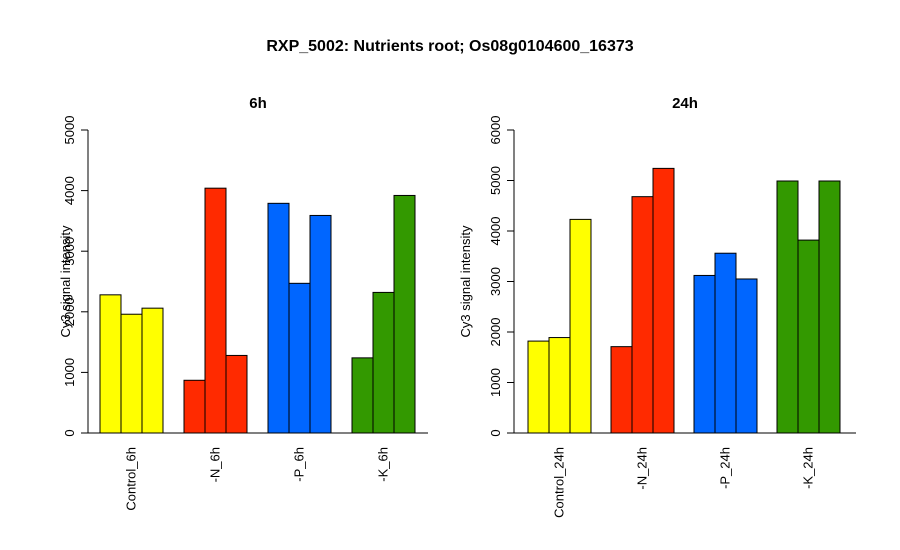  I want to click on category-label-1-2: -P_24h, so click(725, 468).